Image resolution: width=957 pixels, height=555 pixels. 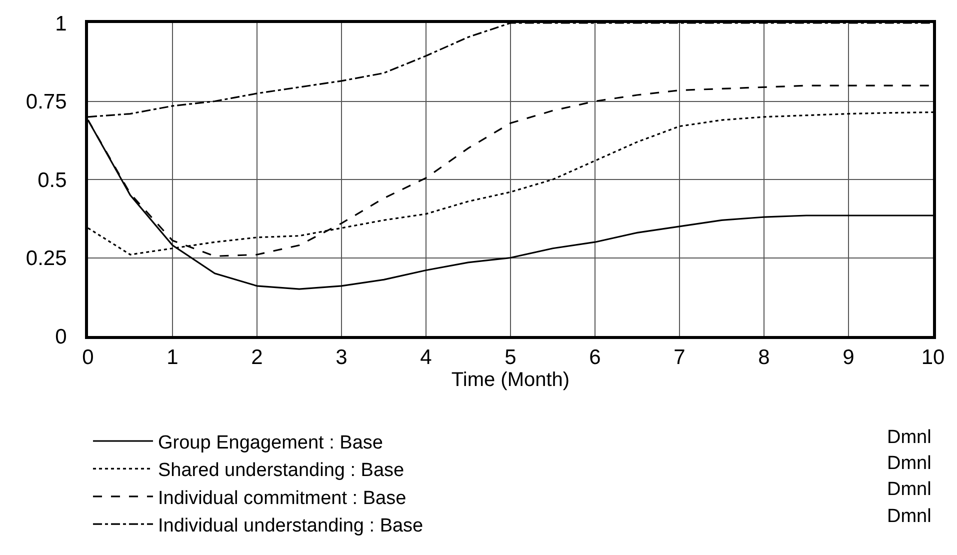 What do you see at coordinates (61, 24) in the screenshot?
I see `y-tick-label: 1` at bounding box center [61, 24].